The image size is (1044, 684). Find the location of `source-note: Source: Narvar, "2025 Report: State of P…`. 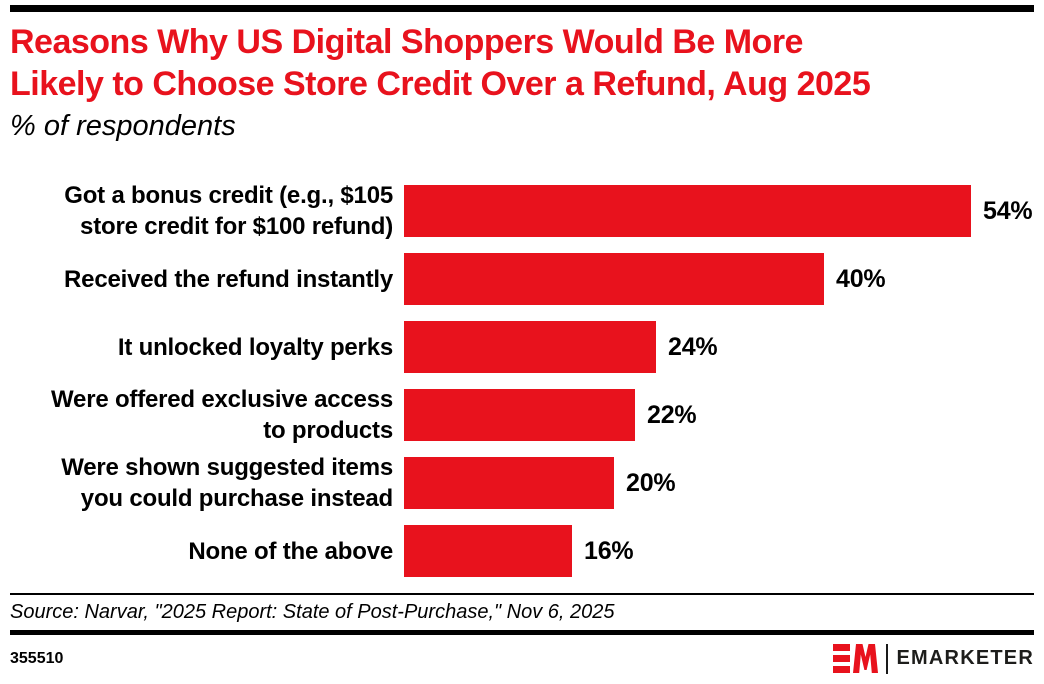

source-note: Source: Narvar, "2025 Report: State of P… is located at coordinates (312, 612).